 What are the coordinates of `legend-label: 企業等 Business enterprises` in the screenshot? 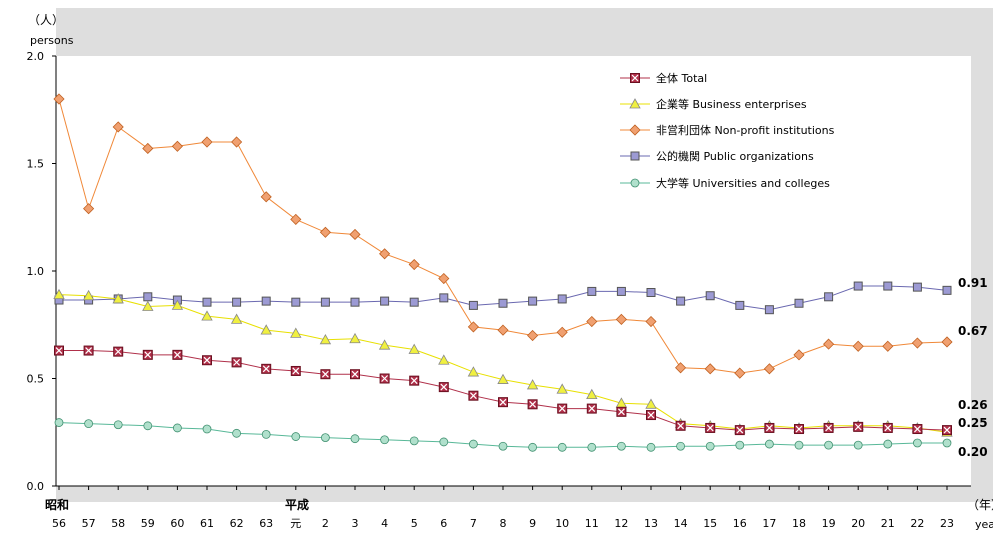 It's located at (731, 104).